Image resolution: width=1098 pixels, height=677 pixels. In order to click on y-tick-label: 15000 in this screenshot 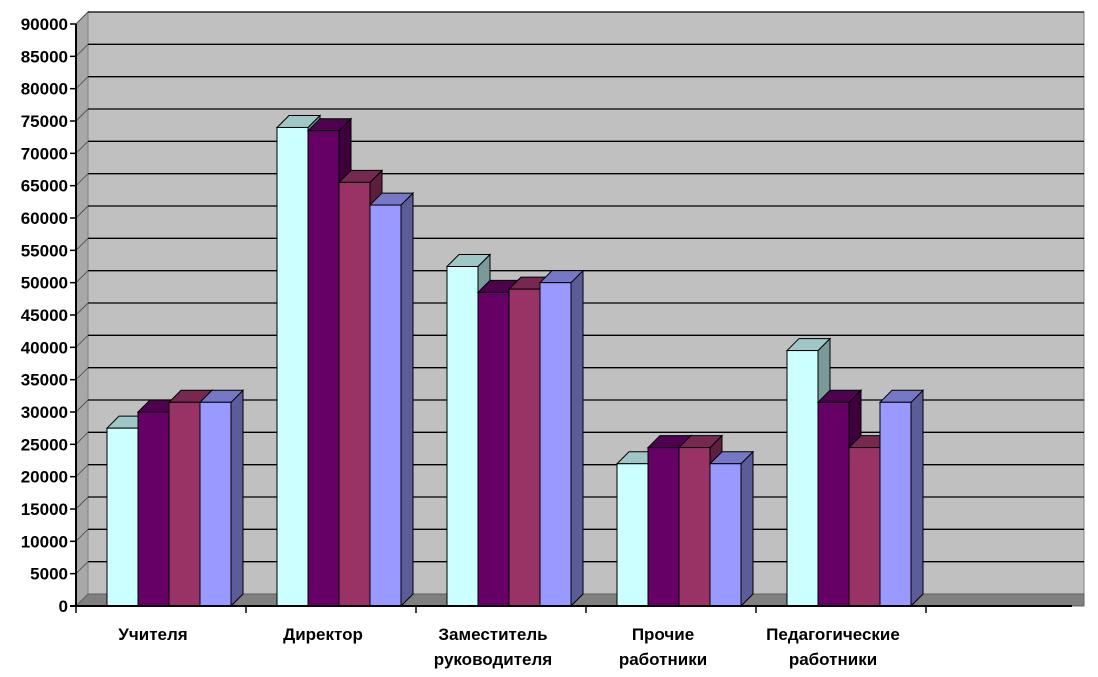, I will do `click(44, 509)`.